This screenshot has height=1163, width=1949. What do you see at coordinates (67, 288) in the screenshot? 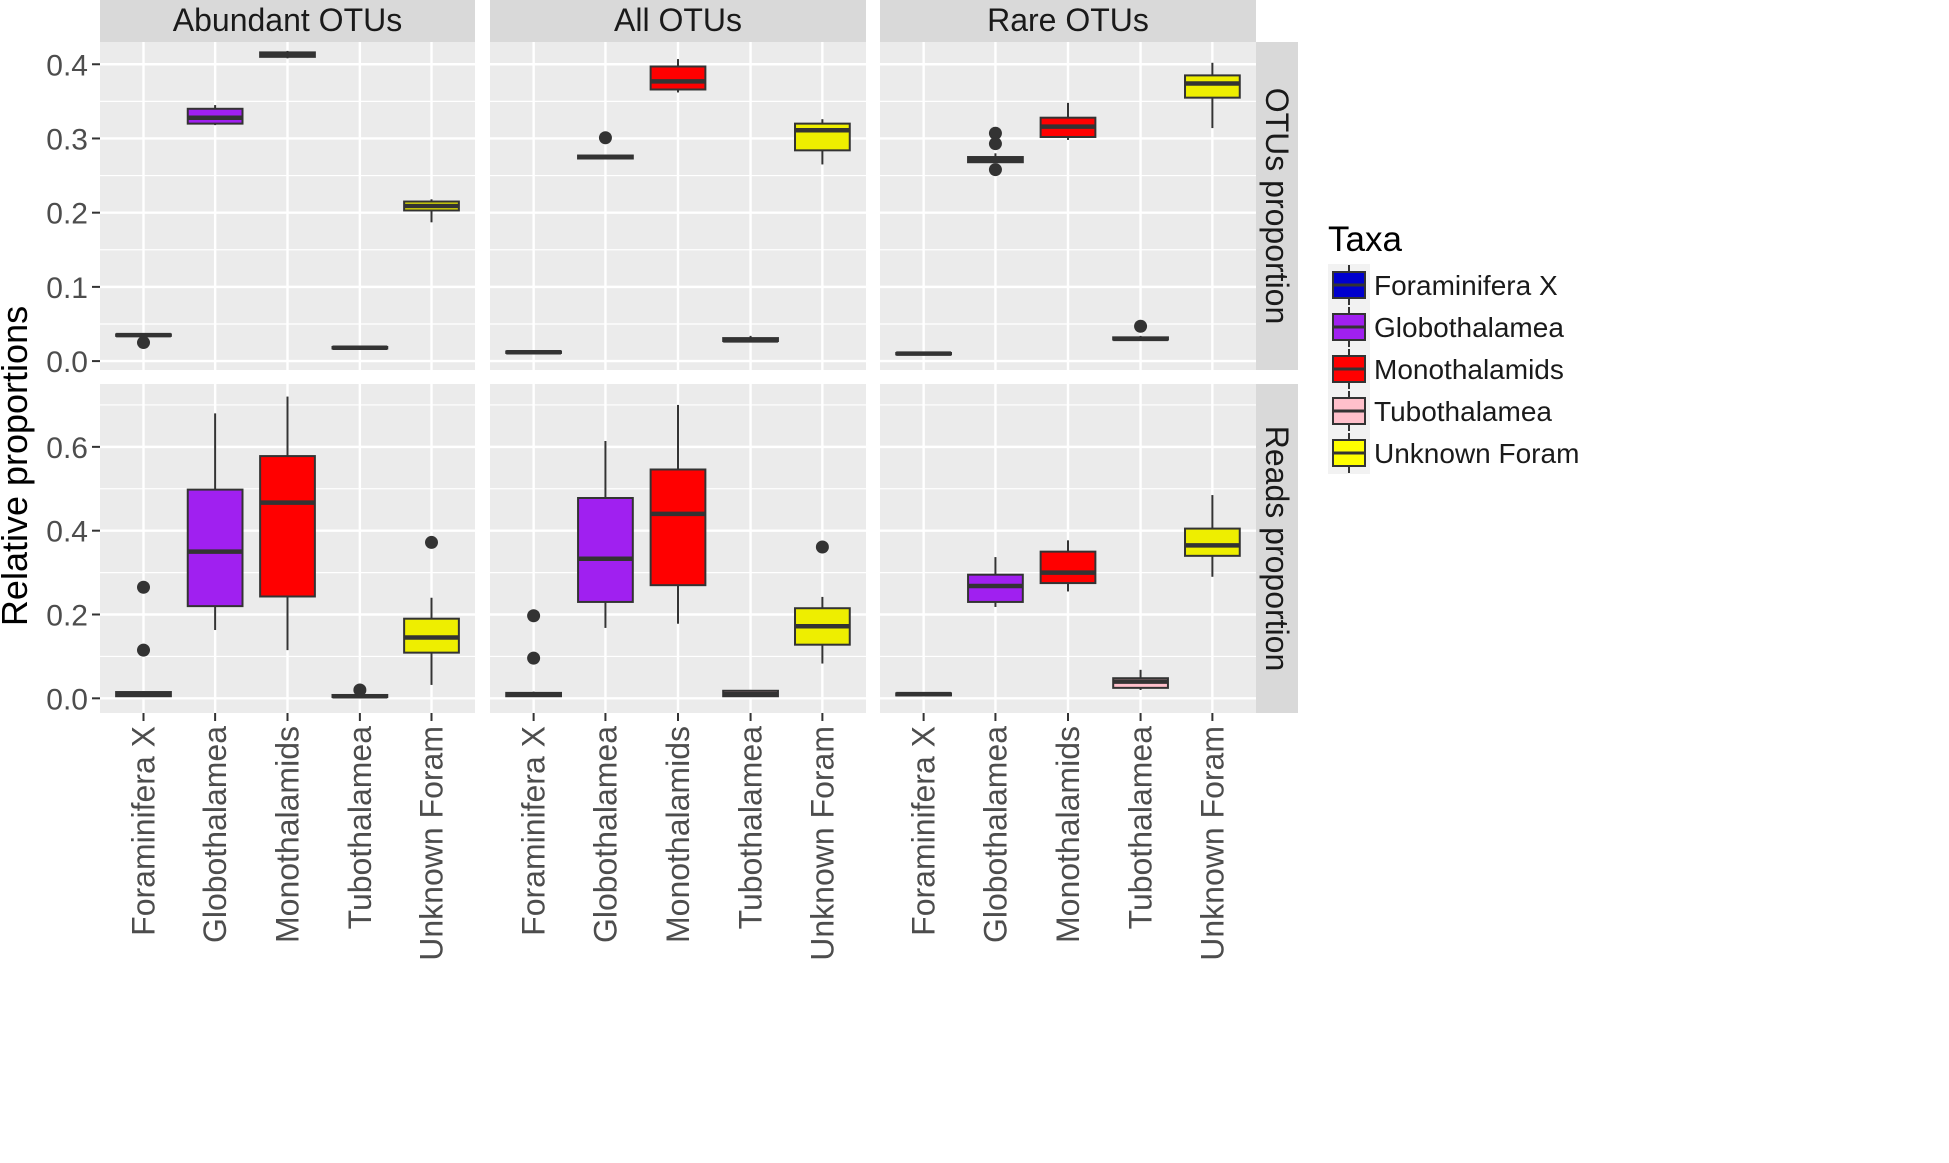
I see `y-tick-label: 0.1` at bounding box center [67, 288].